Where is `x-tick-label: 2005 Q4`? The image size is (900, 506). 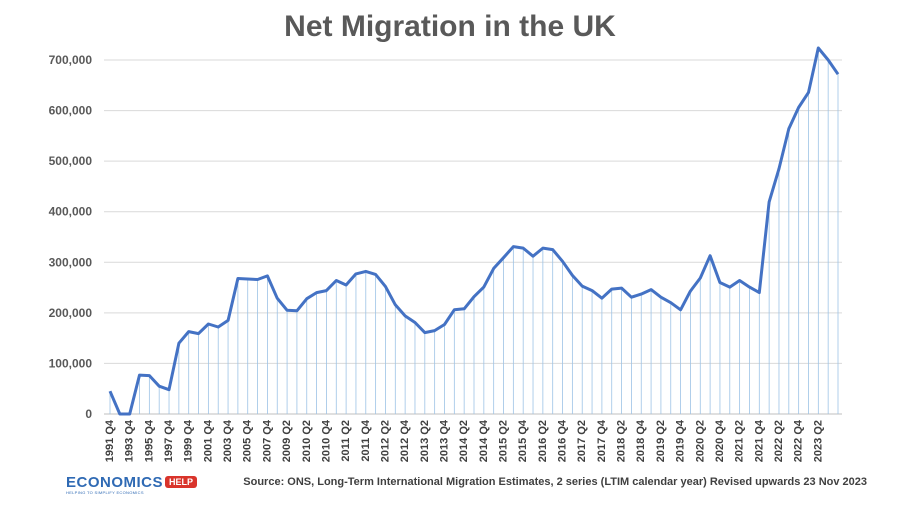
x-tick-label: 2005 Q4 is located at coordinates (248, 440).